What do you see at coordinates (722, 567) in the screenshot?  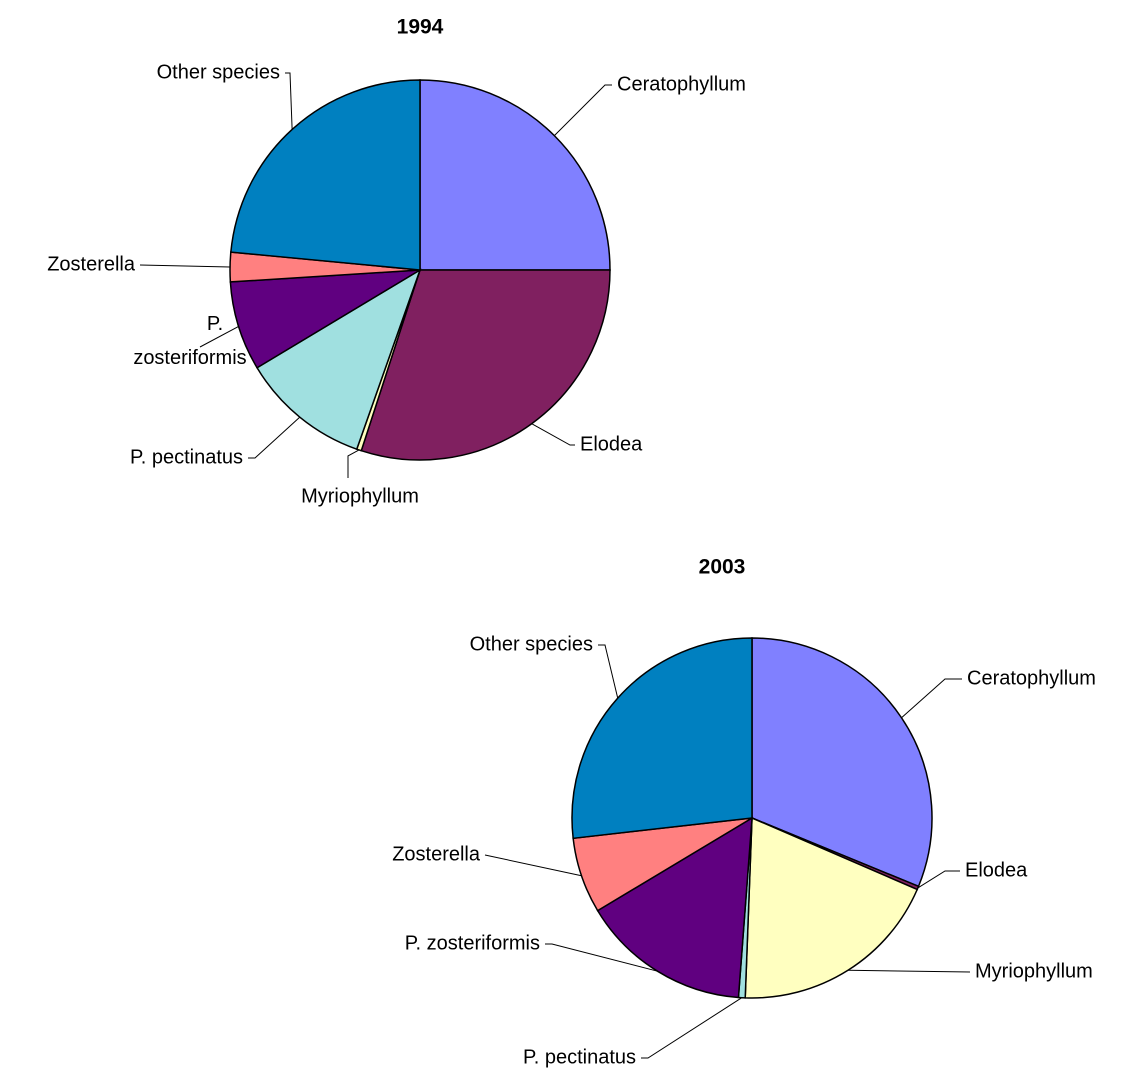 I see `chart-title: 2003` at bounding box center [722, 567].